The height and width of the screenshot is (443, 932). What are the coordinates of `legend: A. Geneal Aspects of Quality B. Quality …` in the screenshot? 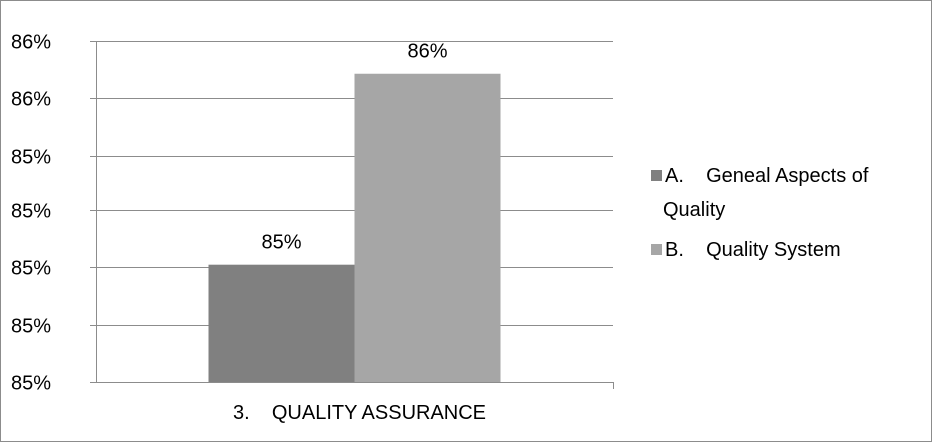 It's located at (791, 216).